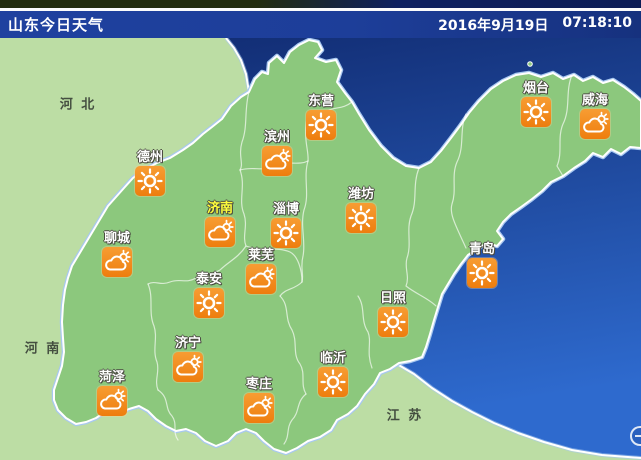 This screenshot has height=460, width=641. Describe the element at coordinates (393, 298) in the screenshot. I see `city-label: 日照` at that location.